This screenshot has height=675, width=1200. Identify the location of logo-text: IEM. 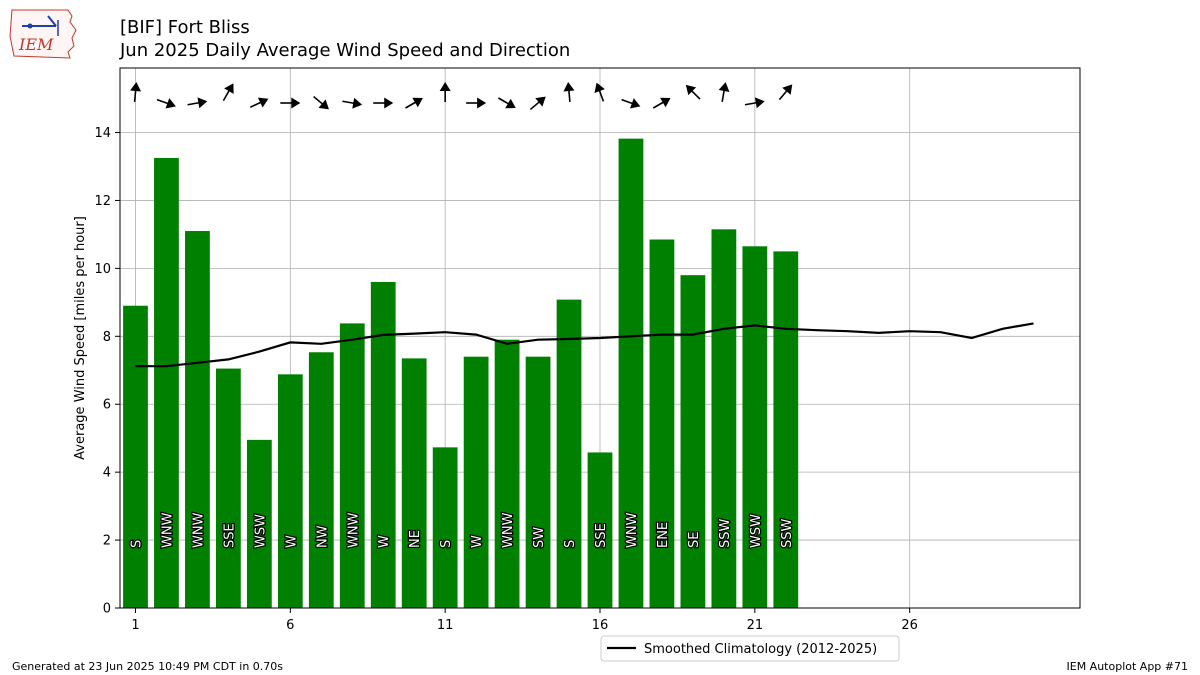
(36, 44).